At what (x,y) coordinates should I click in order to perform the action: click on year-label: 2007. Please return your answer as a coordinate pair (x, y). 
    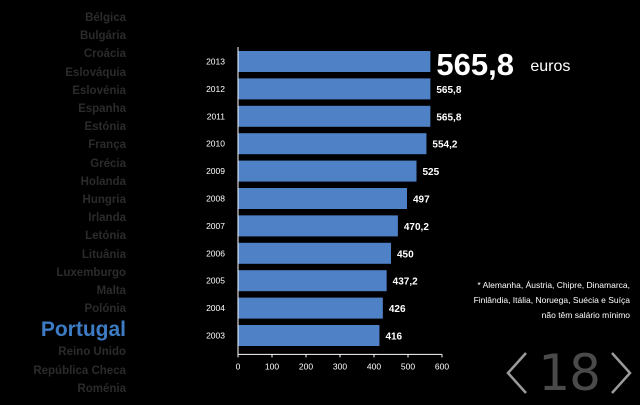
    Looking at the image, I should click on (215, 226).